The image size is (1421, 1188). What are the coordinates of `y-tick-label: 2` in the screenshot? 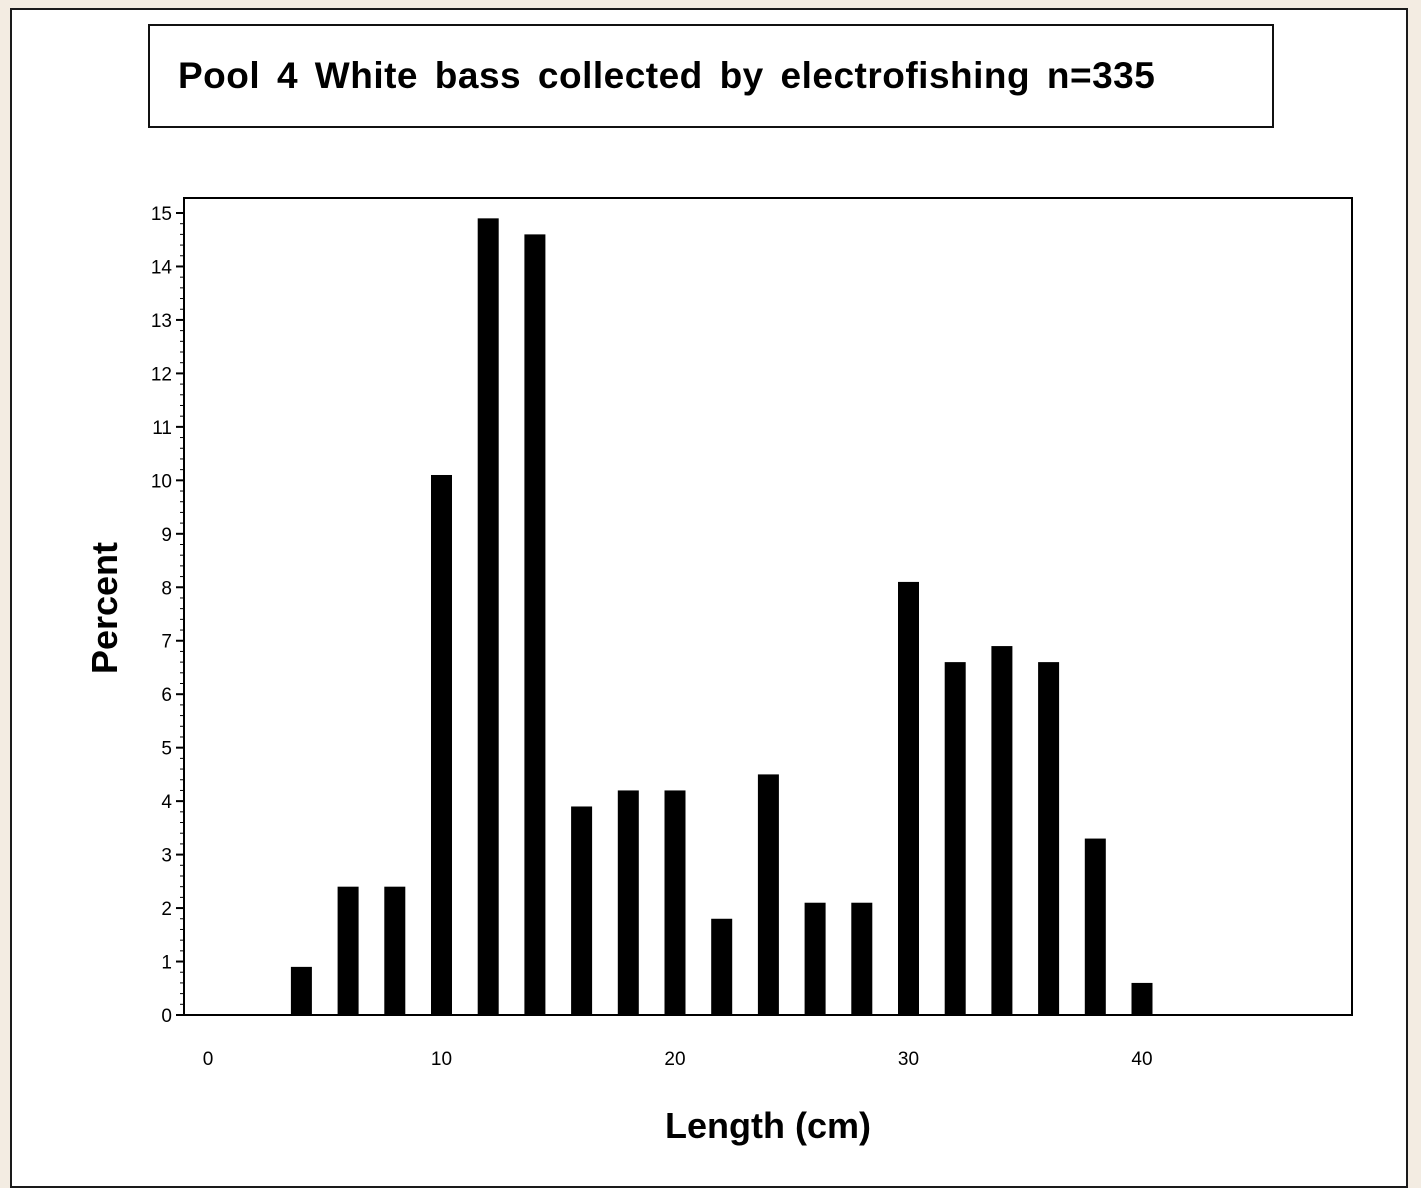 It's located at (166, 909).